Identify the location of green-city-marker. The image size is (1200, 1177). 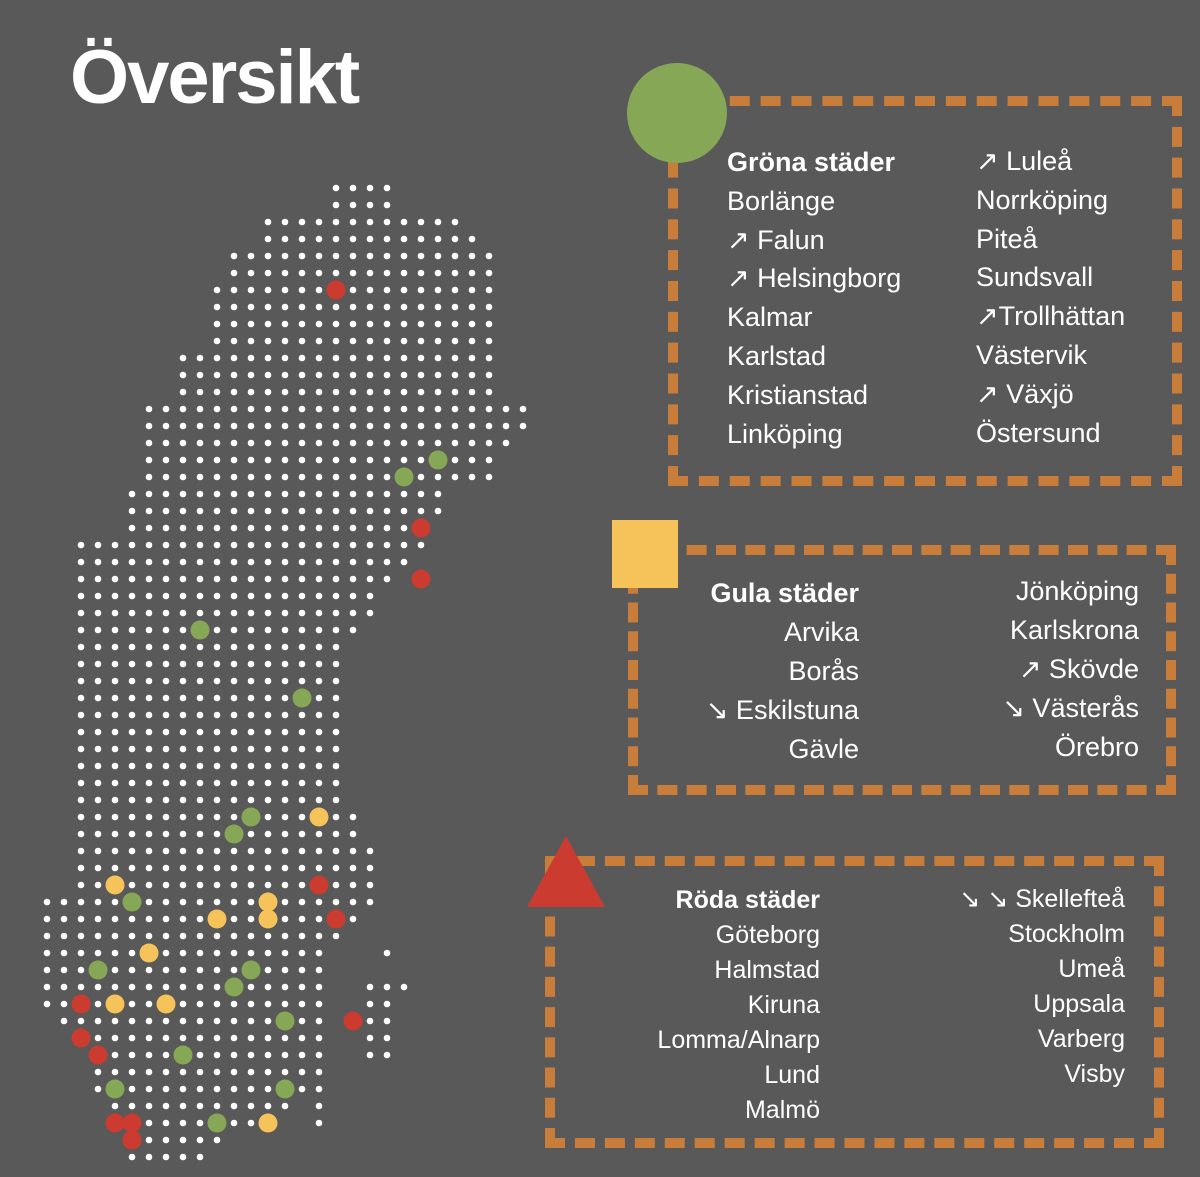
(251, 970).